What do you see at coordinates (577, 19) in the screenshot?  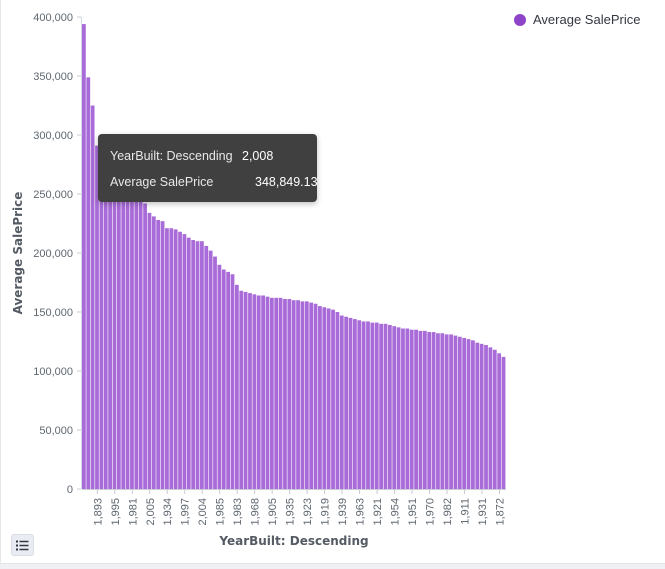 I see `legend: Average SalePrice` at bounding box center [577, 19].